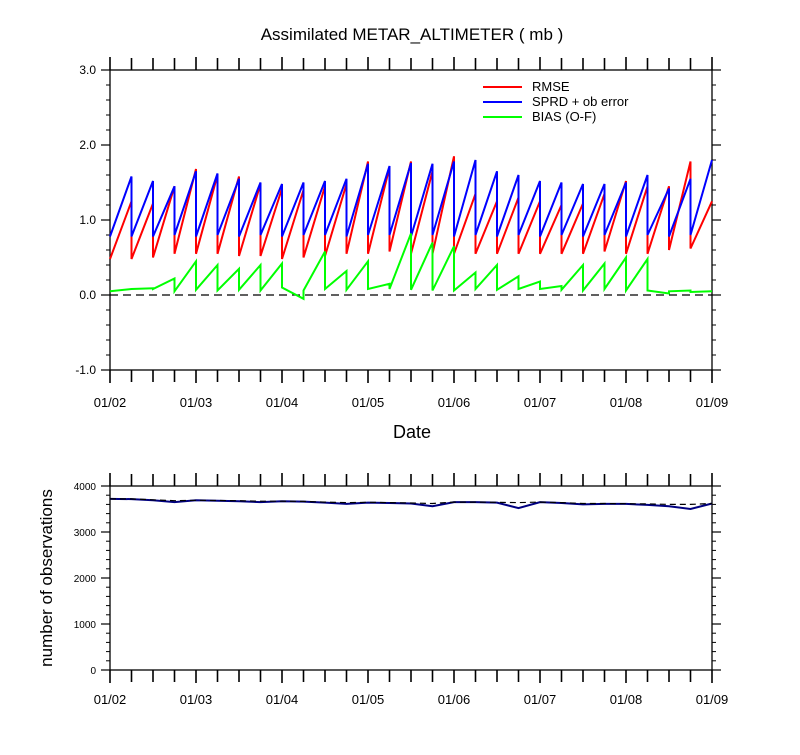  Describe the element at coordinates (196, 699) in the screenshot. I see `bottom-x-tick-label: 01/03` at that location.